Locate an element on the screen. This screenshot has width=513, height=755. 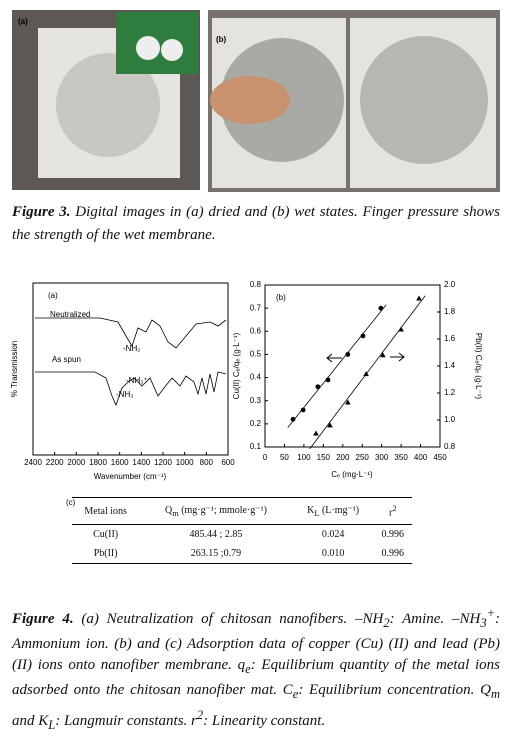
superscript: 2 is located at coordinates (200, 715).